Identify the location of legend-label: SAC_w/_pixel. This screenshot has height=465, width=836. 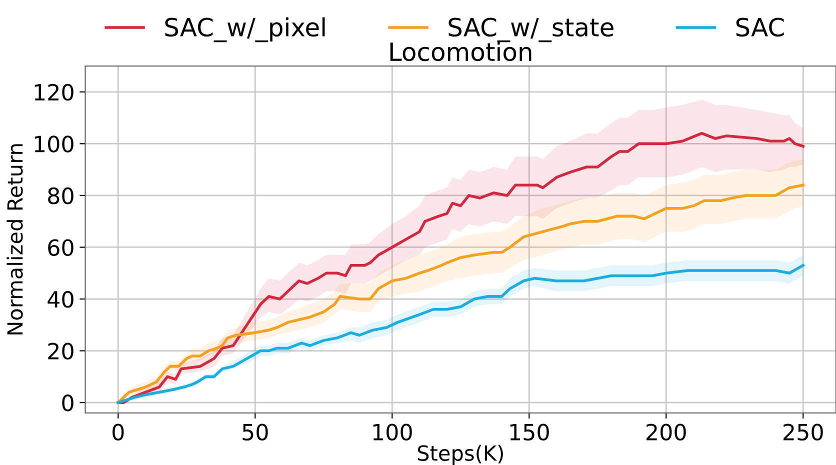
(245, 29).